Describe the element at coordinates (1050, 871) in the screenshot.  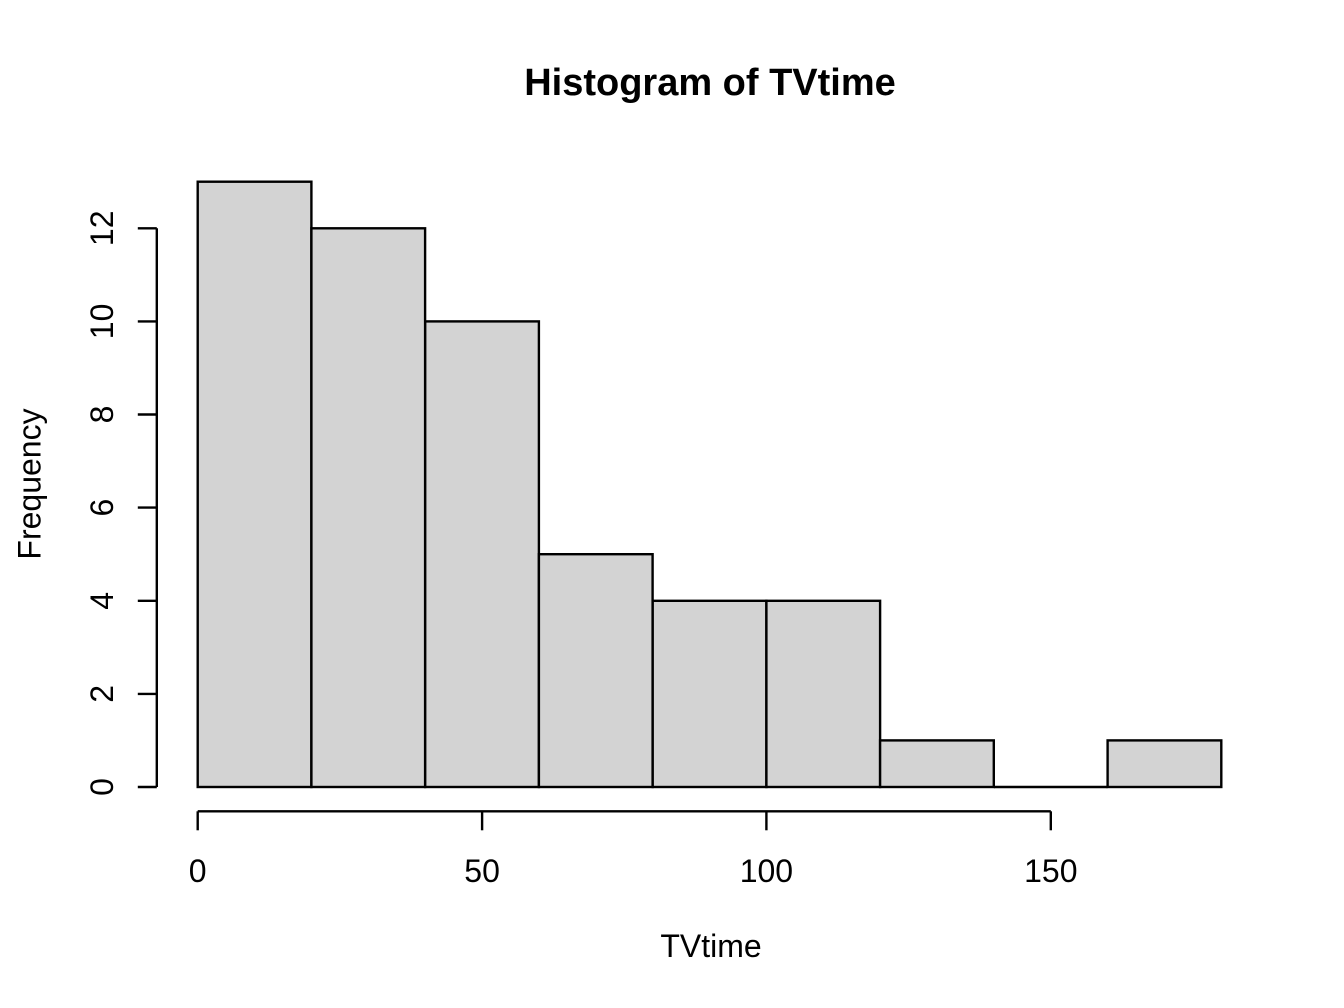
I see `x-tick-label: 150` at that location.